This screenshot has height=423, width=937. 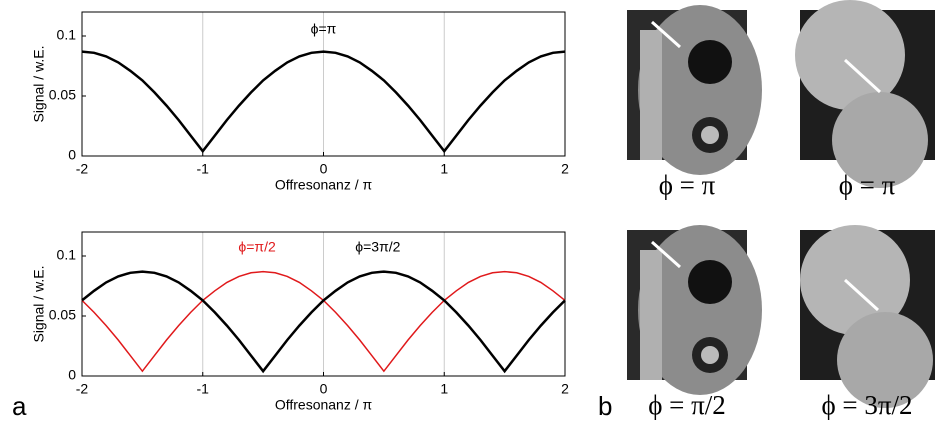 What do you see at coordinates (377, 246) in the screenshot?
I see `series-label: ϕ=3π/2` at bounding box center [377, 246].